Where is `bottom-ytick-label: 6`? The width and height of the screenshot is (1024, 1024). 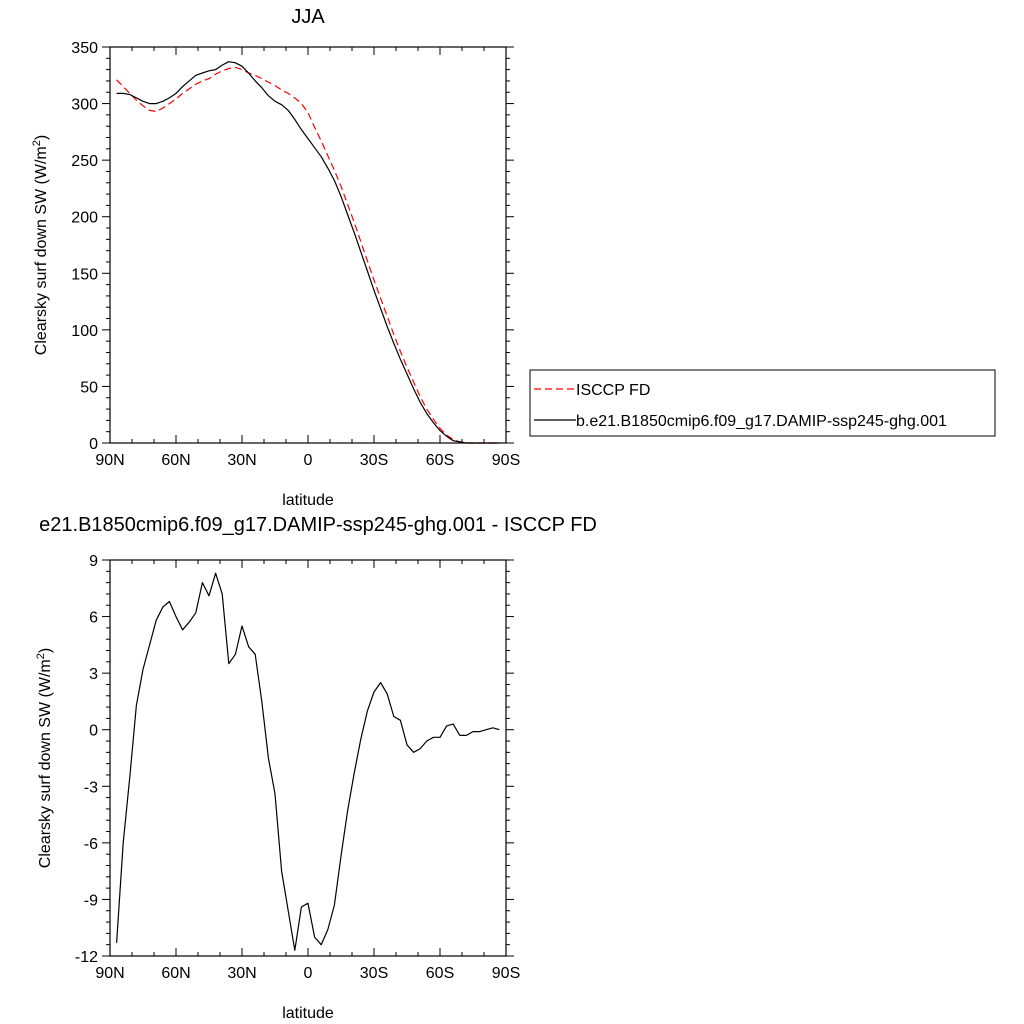
bottom-ytick-label: 6 is located at coordinates (93, 618).